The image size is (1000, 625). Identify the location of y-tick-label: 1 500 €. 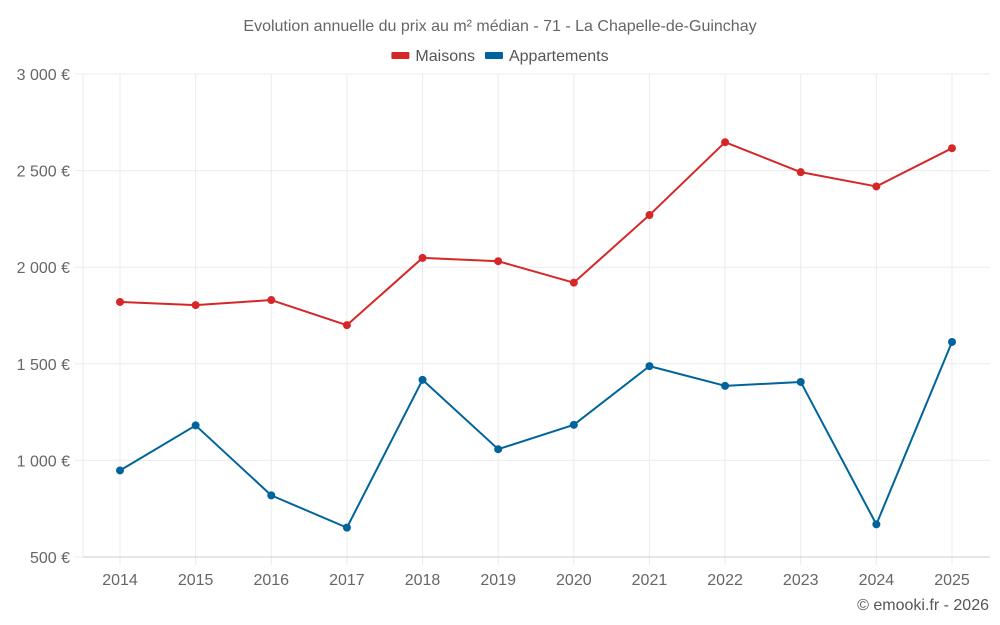
(43, 365).